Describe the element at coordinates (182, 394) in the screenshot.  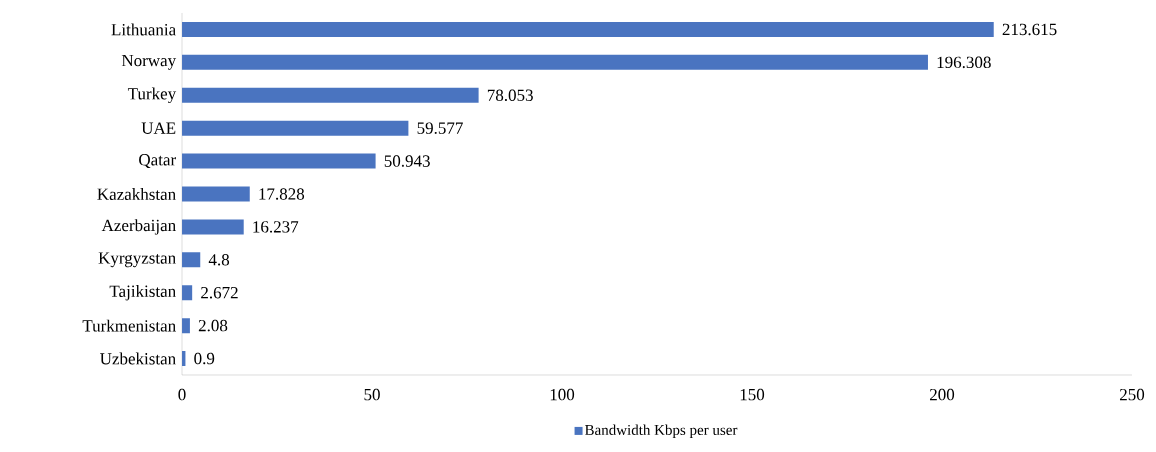
I see `x-tick-label: 0` at that location.